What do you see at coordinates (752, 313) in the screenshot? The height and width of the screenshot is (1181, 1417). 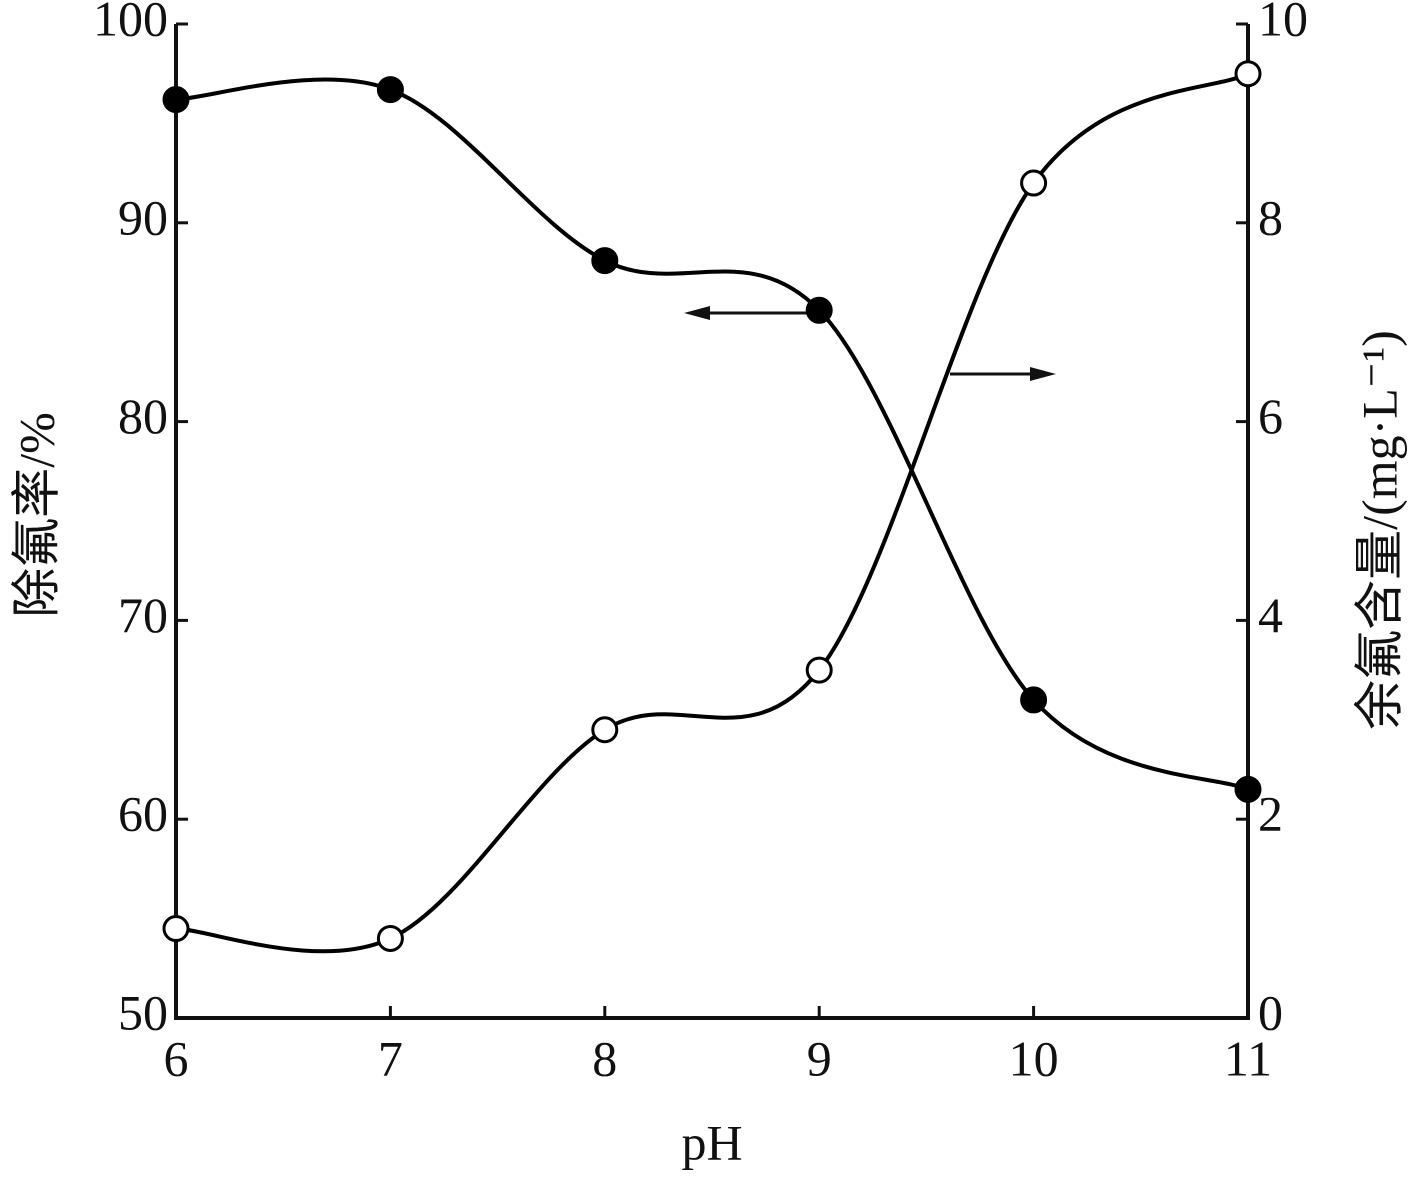 I see `arrow-left` at bounding box center [752, 313].